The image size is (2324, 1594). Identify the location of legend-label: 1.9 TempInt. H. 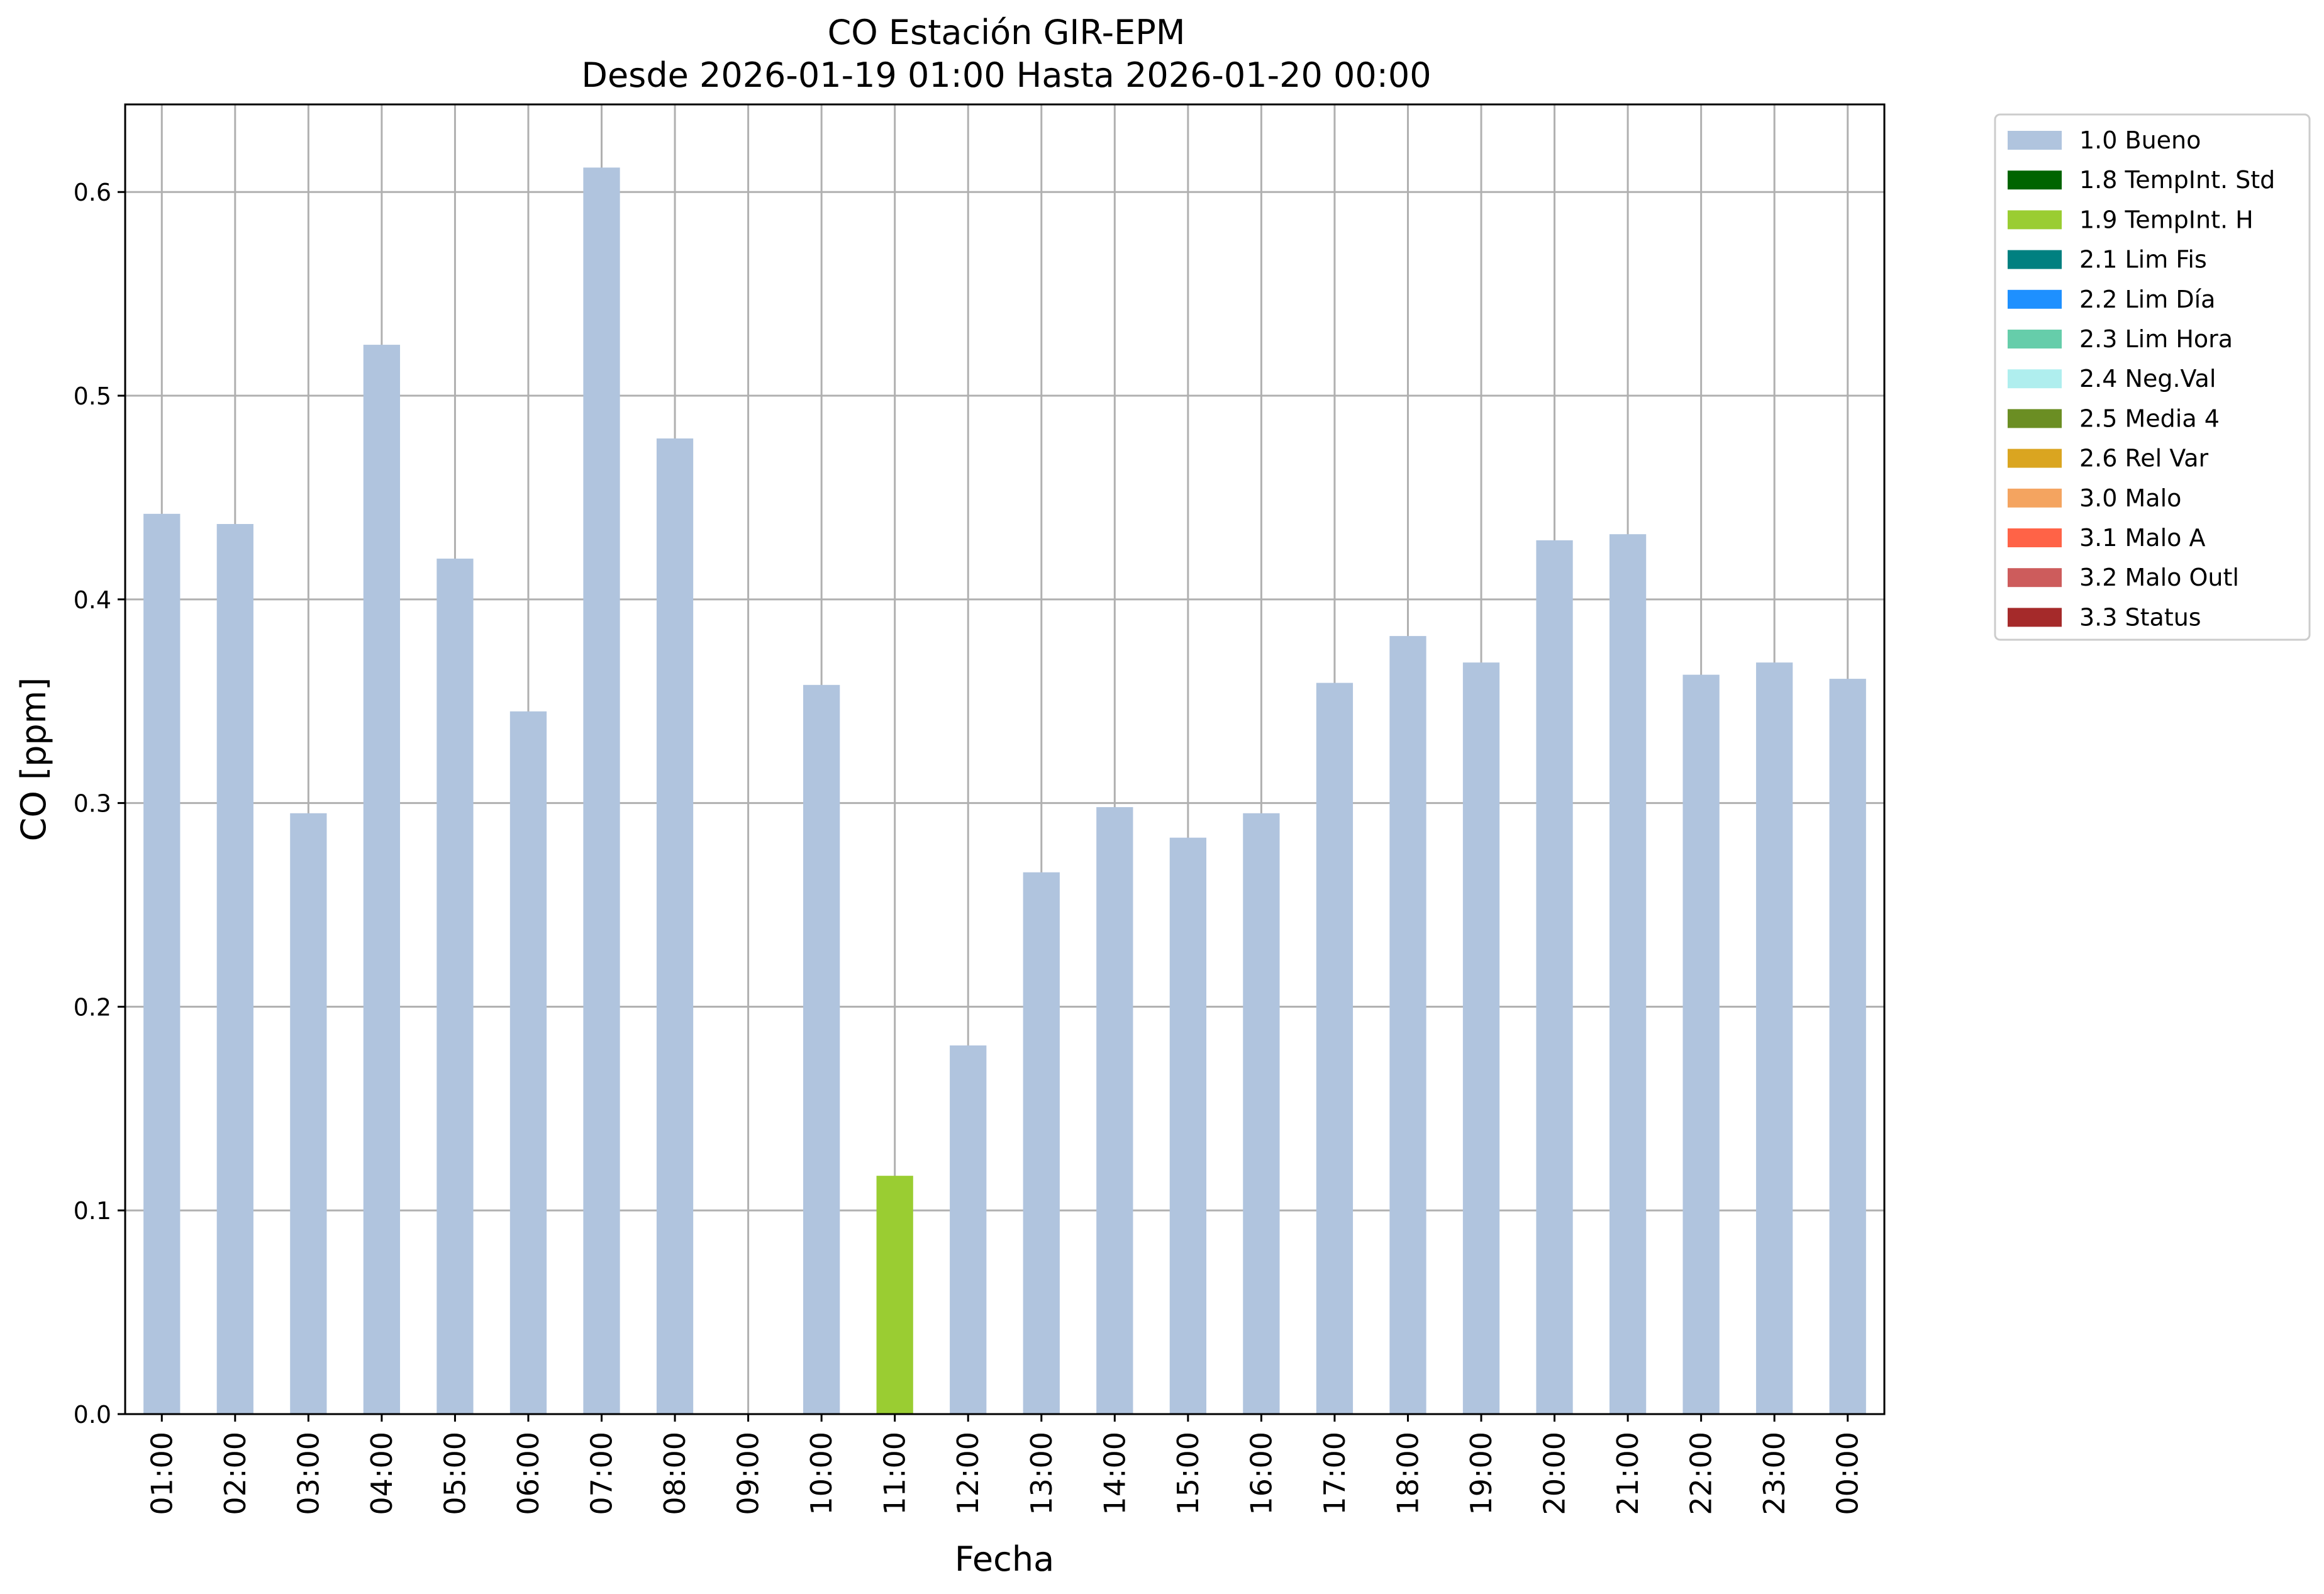
(2166, 220).